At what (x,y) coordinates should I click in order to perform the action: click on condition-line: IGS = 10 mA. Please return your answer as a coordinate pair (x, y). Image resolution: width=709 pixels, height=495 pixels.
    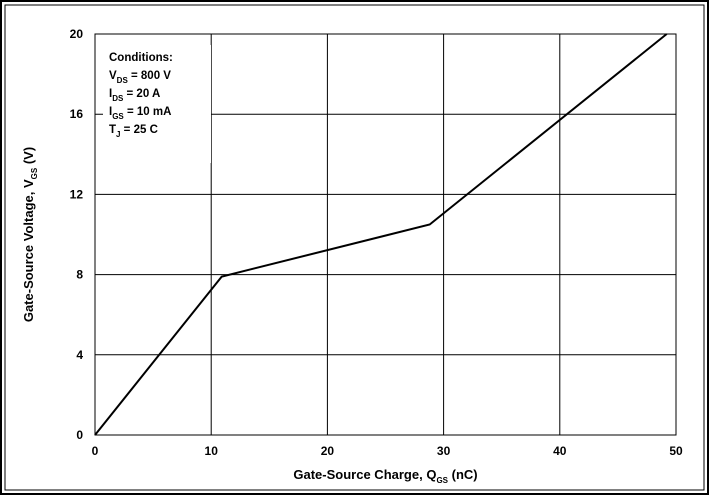
    Looking at the image, I should click on (140, 113).